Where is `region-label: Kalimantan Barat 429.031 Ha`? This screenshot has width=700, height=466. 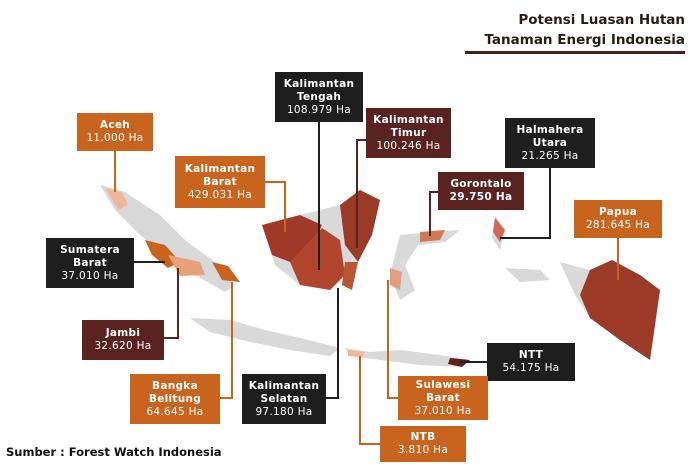
region-label: Kalimantan Barat 429.031 Ha is located at coordinates (220, 182).